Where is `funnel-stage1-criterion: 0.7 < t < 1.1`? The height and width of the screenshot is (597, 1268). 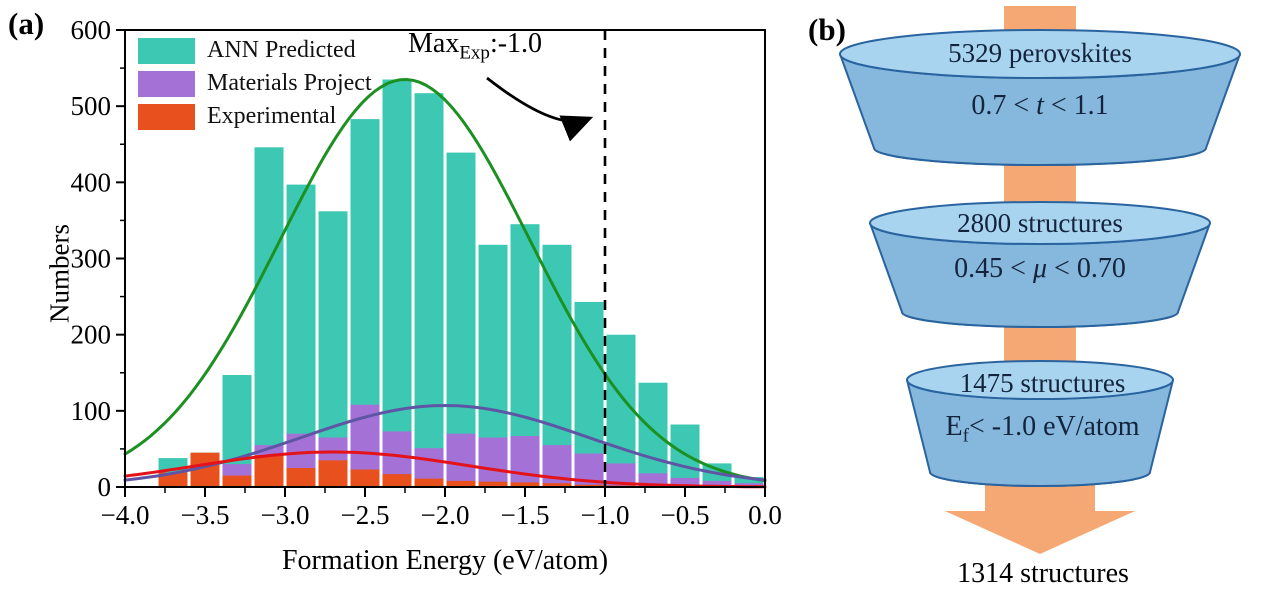 funnel-stage1-criterion: 0.7 < t < 1.1 is located at coordinates (1040, 106).